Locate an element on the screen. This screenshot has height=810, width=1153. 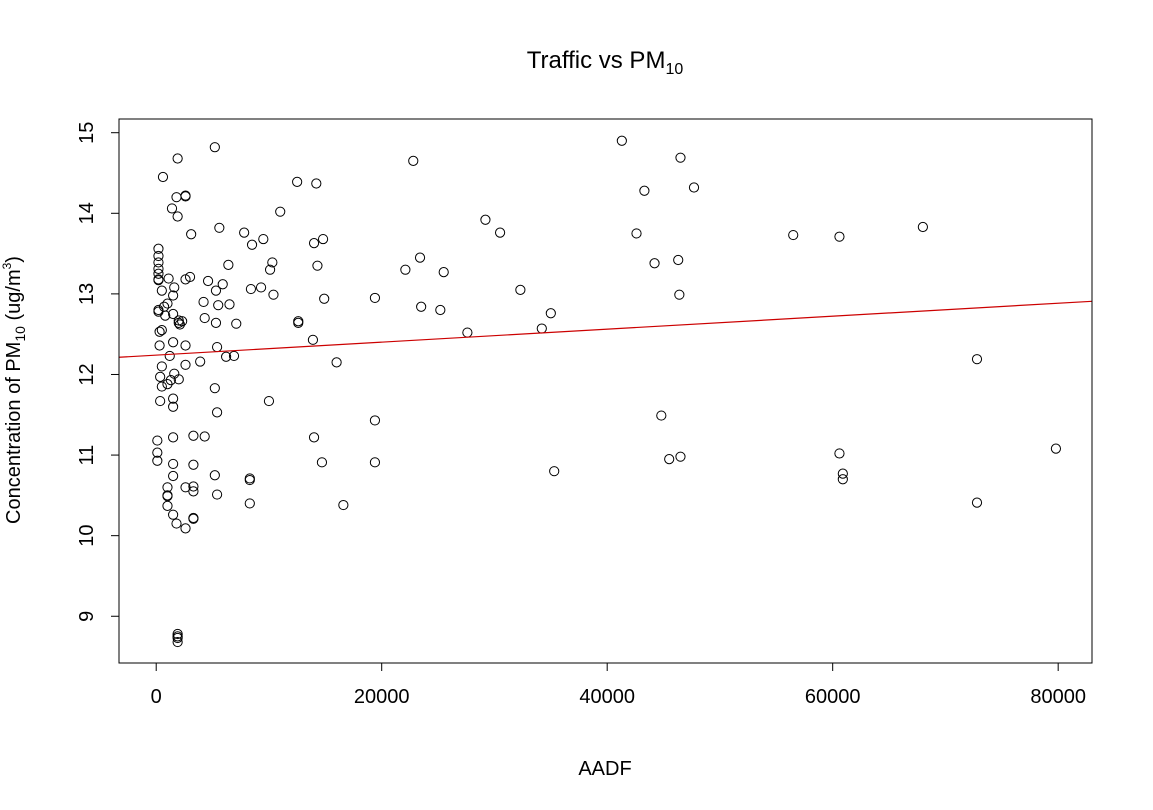
y-tick-label: 12 is located at coordinates (87, 374).